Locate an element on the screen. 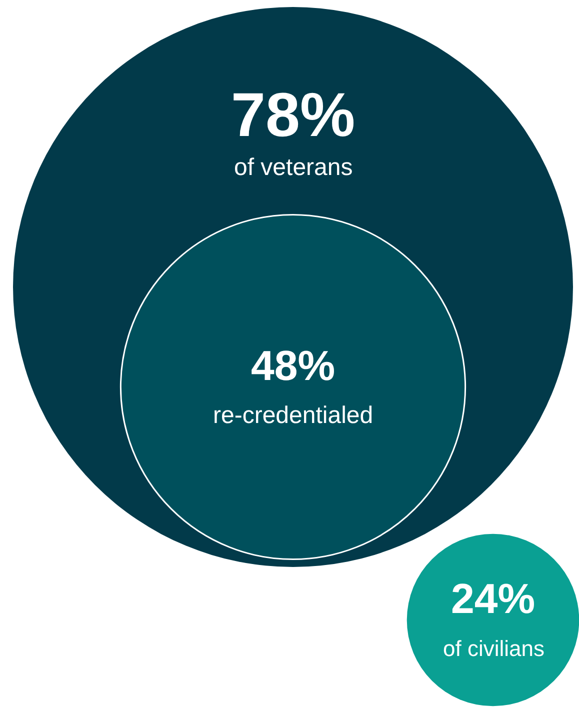  data-label: 48% is located at coordinates (293, 365).